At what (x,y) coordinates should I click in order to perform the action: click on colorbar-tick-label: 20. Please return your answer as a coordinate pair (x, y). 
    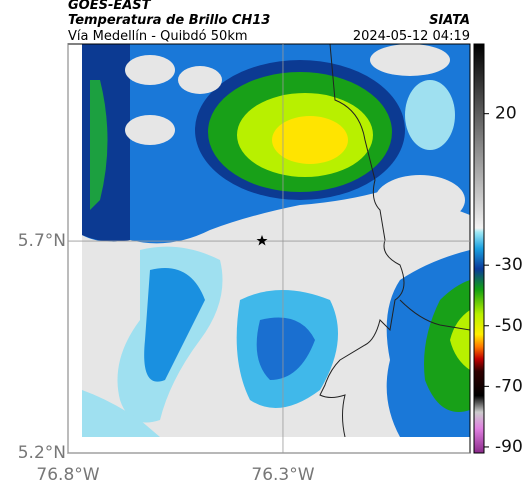
    Looking at the image, I should click on (506, 114).